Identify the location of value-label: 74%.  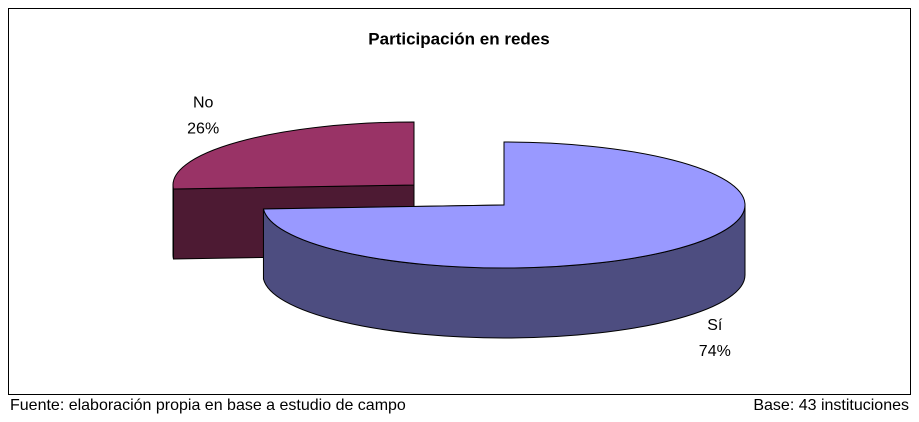
(715, 351).